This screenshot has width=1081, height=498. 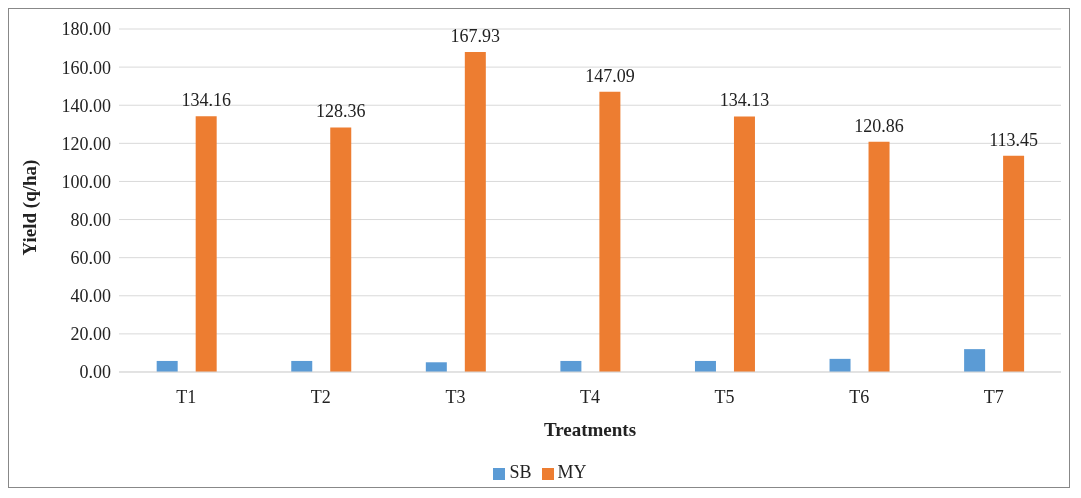 What do you see at coordinates (90, 219) in the screenshot?
I see `y-tick-label: 80.00` at bounding box center [90, 219].